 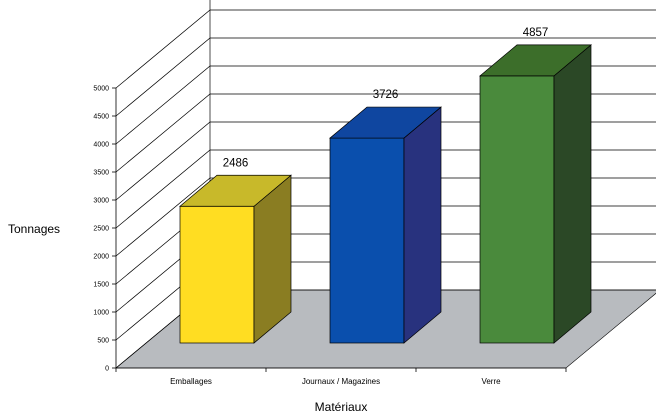 What do you see at coordinates (101, 285) in the screenshot?
I see `y-tick-label: 1500` at bounding box center [101, 285].